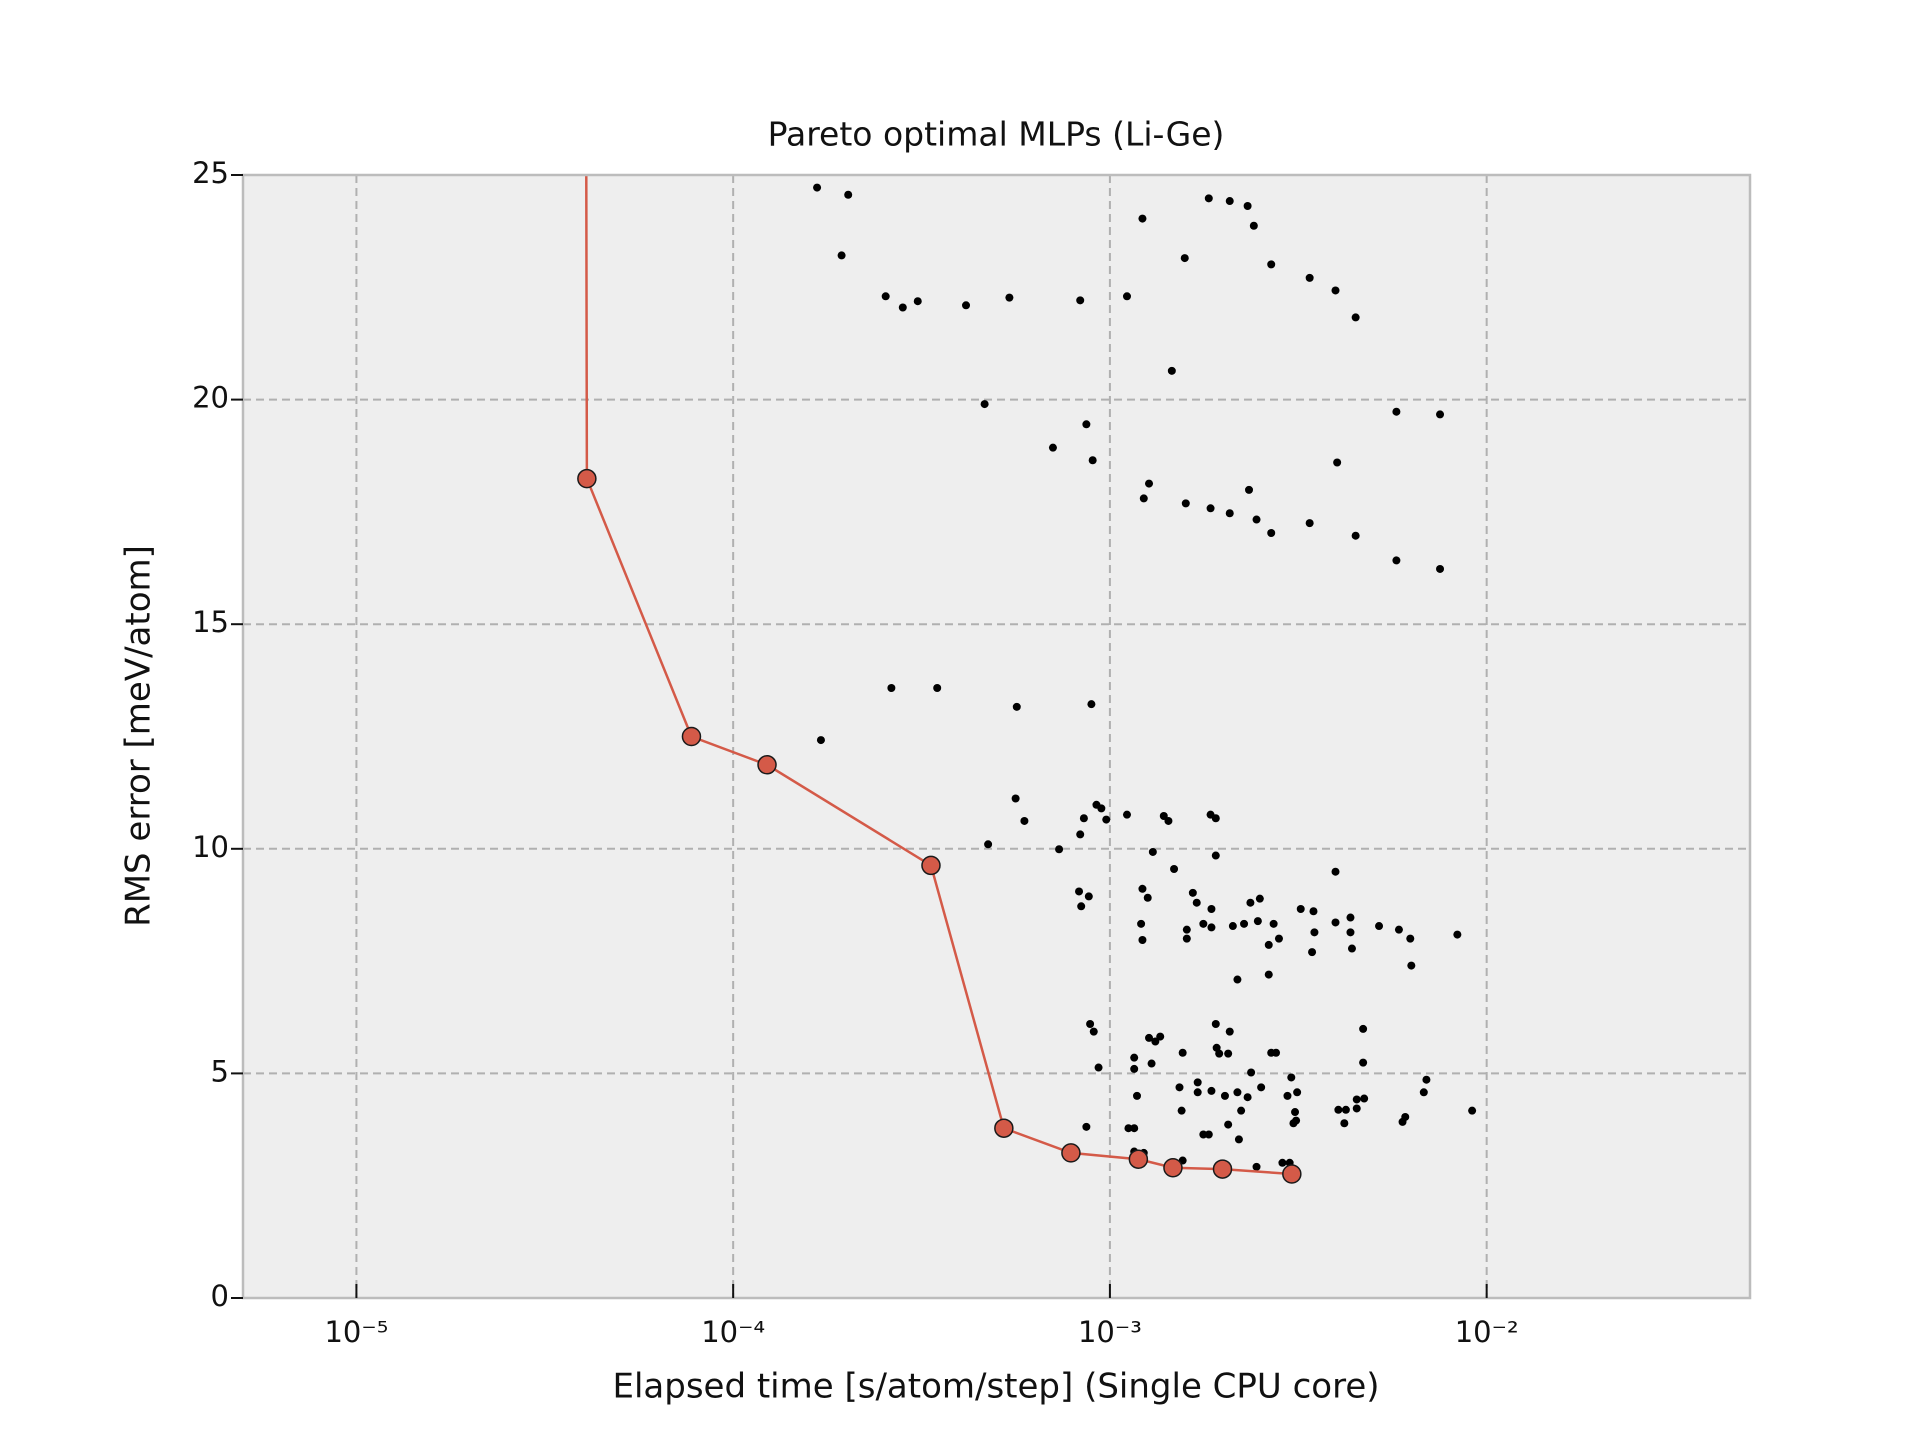 This screenshot has width=1920, height=1440. I want to click on x-tick-label: 10⁻², so click(1487, 1332).